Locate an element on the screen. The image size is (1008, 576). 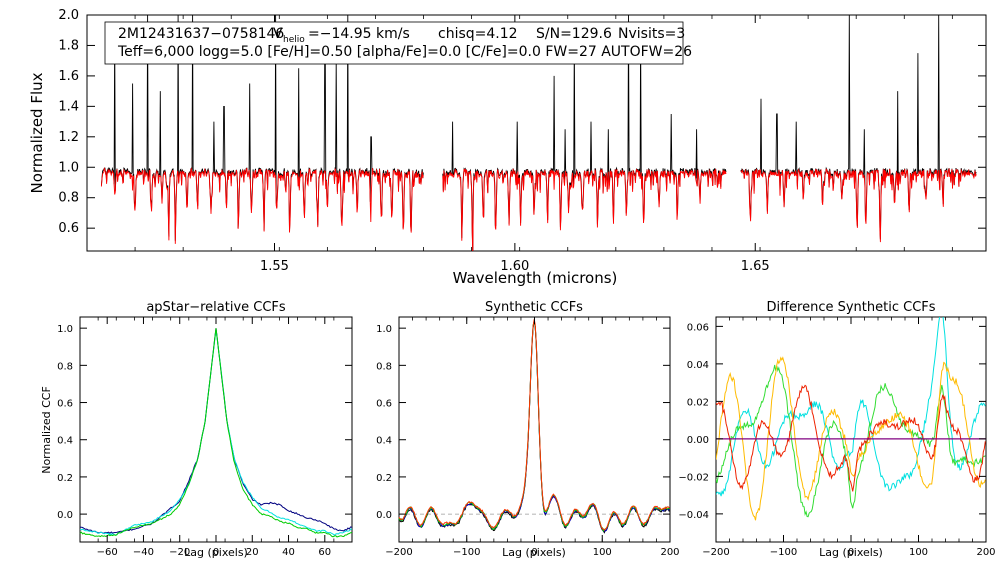
x-tick-label: 1.55 is located at coordinates (274, 266).